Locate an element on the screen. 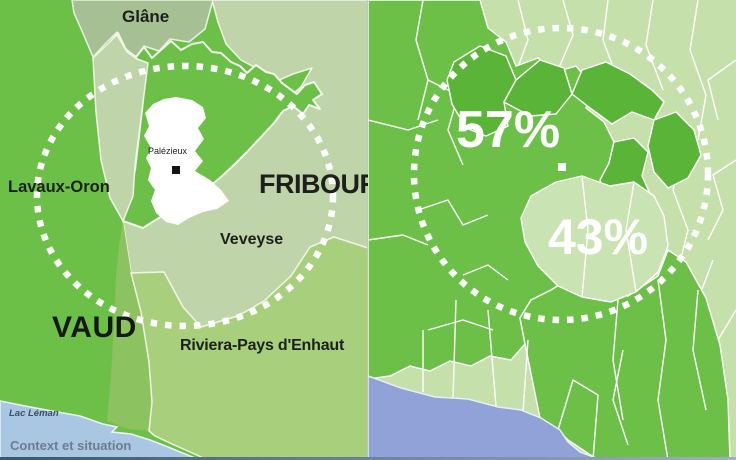  label-lavaux-oron: Lavaux-Oron is located at coordinates (59, 187).